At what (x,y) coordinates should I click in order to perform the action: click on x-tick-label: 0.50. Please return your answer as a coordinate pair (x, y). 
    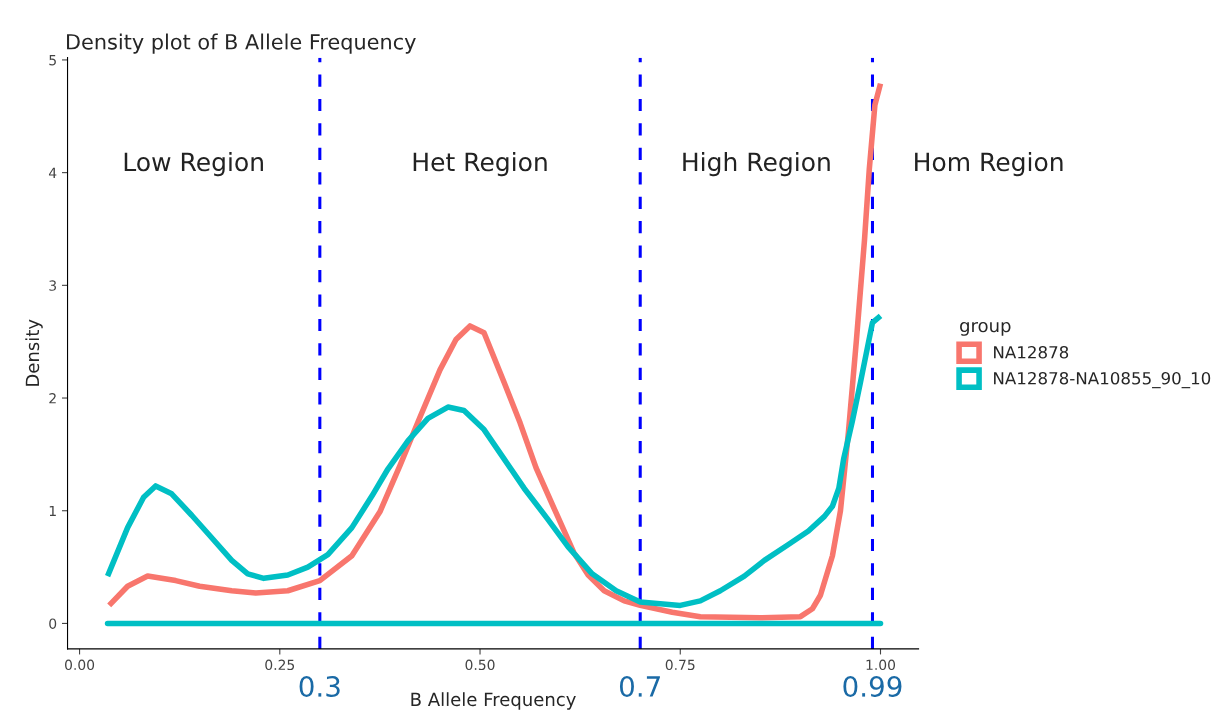
    Looking at the image, I should click on (480, 665).